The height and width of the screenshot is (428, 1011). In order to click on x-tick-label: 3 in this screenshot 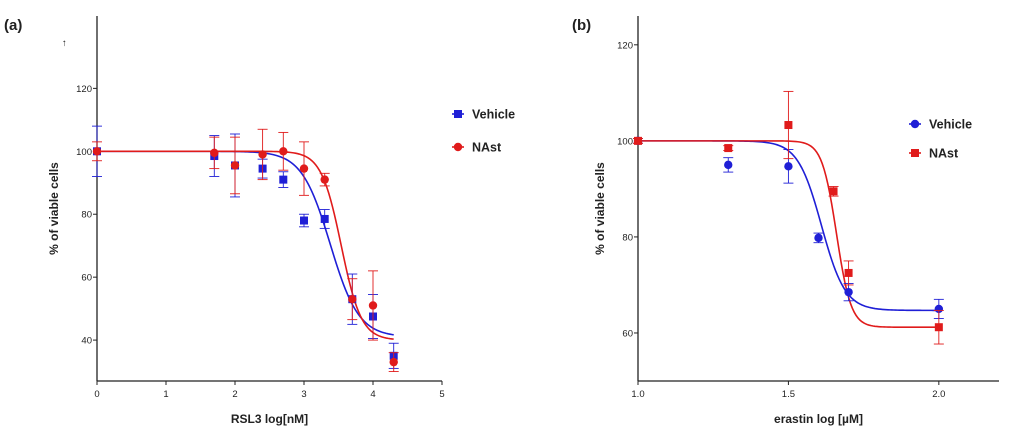, I will do `click(303, 394)`.